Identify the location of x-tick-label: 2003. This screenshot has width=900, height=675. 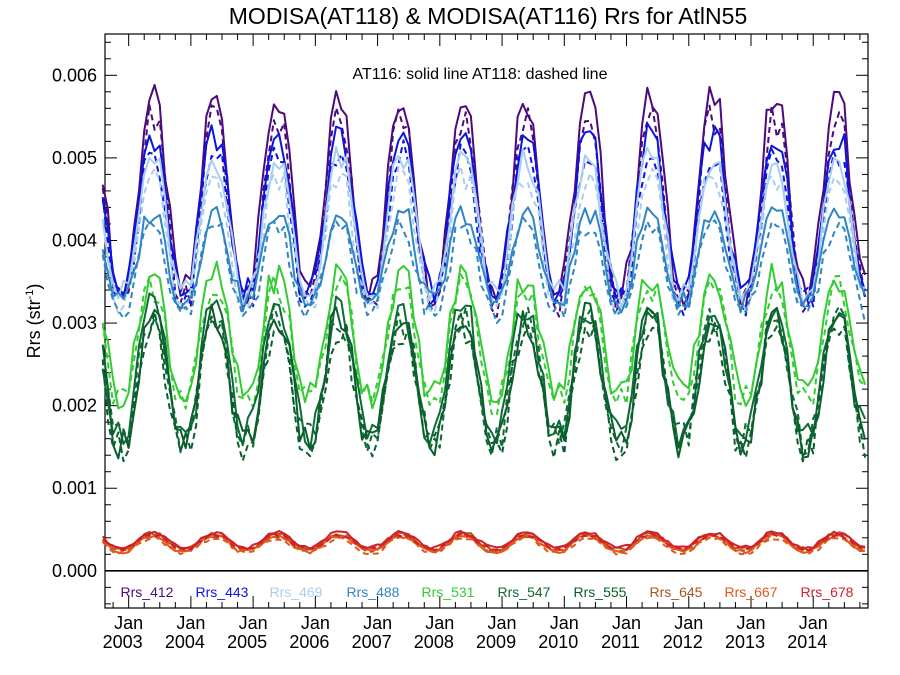
(123, 642).